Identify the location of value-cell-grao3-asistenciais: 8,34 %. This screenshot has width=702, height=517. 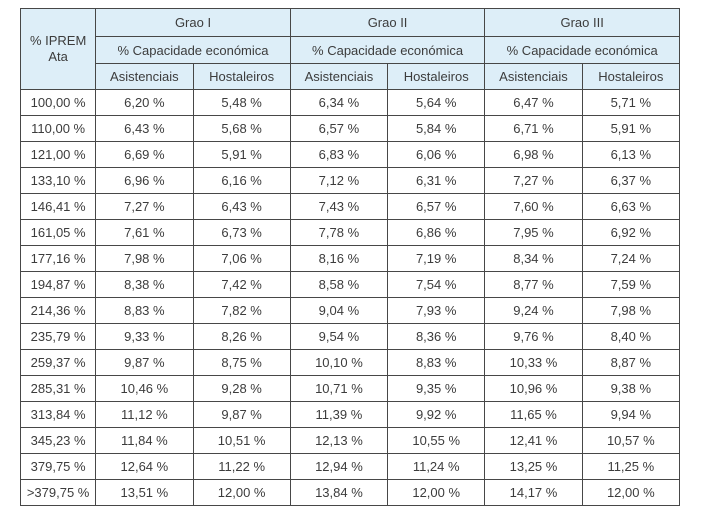
(533, 258).